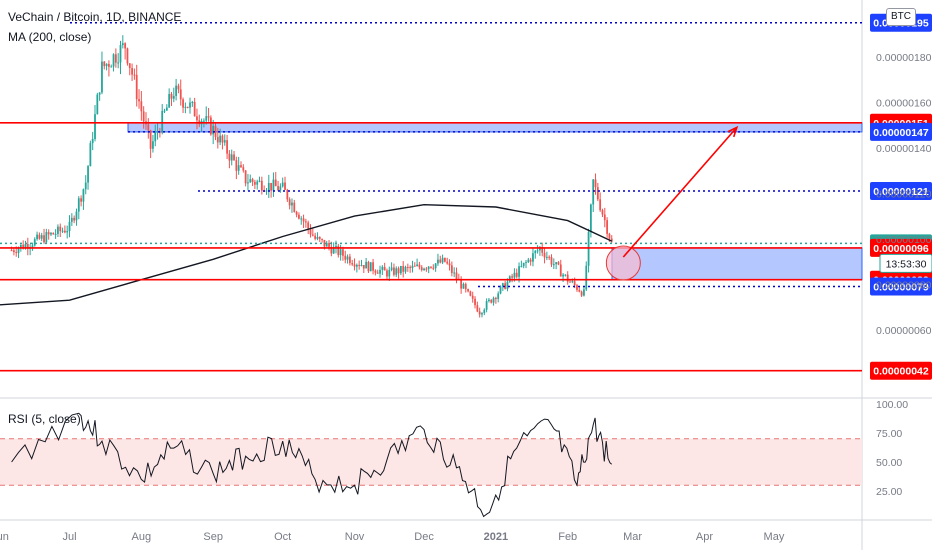  I want to click on price-tick-label: 0.00000120, so click(904, 194).